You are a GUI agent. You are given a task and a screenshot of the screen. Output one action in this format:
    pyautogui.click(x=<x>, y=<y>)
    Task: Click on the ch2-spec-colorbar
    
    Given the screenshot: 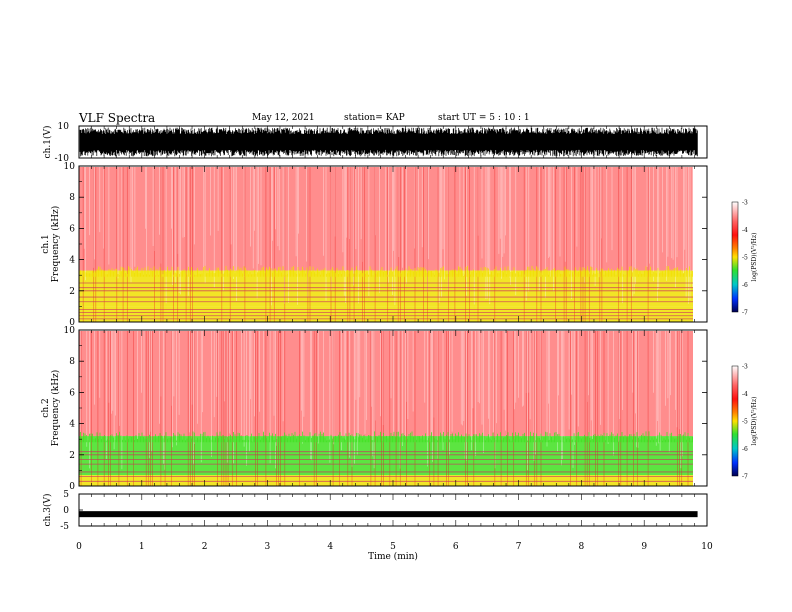 What is the action you would take?
    pyautogui.click(x=735, y=421)
    